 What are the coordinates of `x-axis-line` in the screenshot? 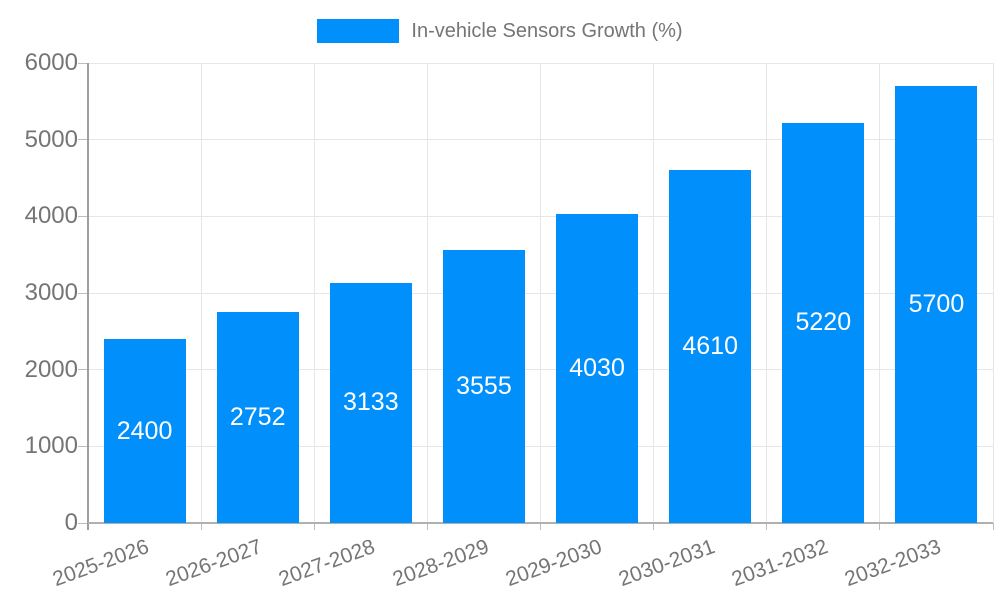 It's located at (540, 523).